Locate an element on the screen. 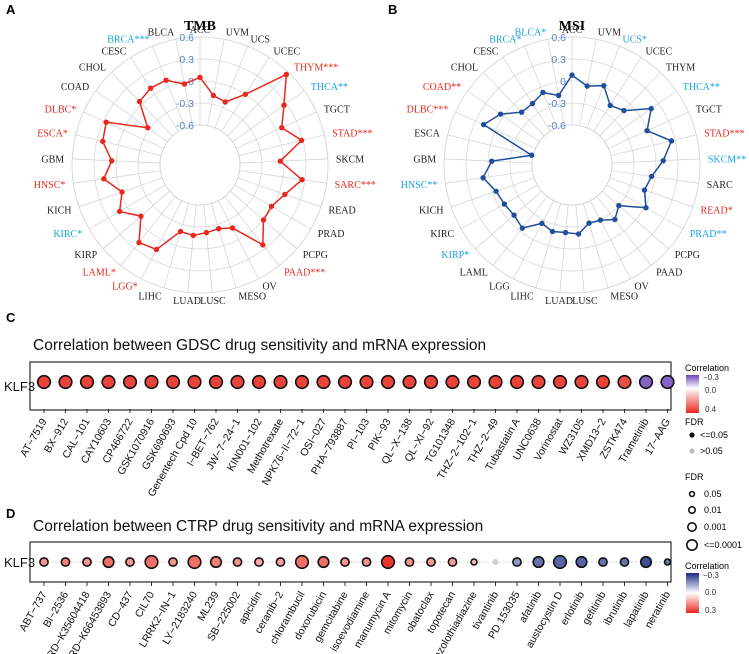  radar-category-label: READ* is located at coordinates (717, 210).